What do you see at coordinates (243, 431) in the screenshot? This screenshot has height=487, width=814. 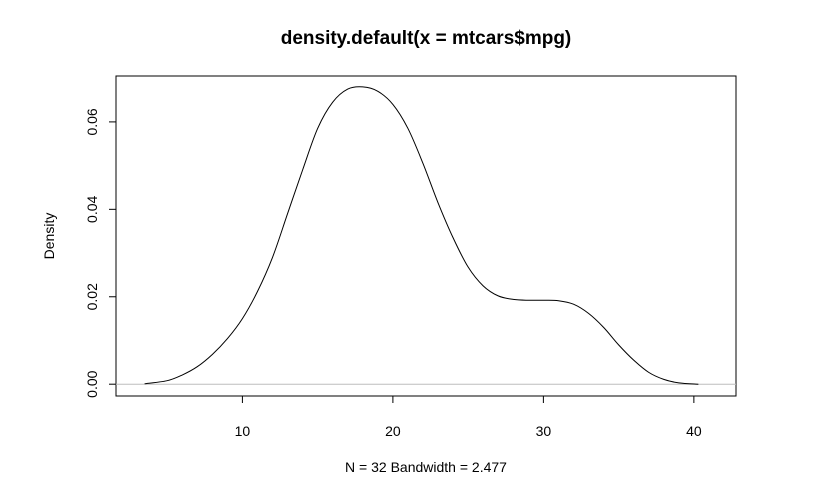 I see `x-tick-label: 10` at bounding box center [243, 431].